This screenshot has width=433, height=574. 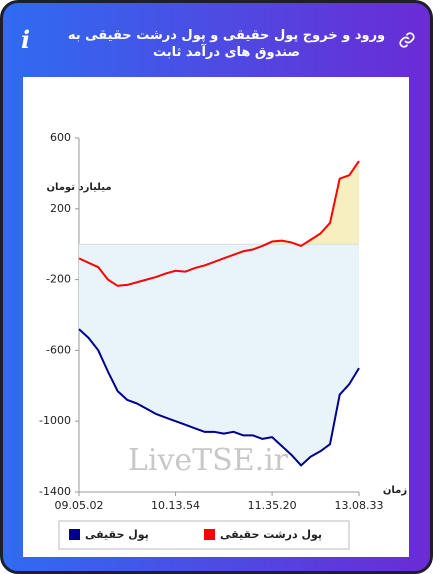 What do you see at coordinates (117, 534) in the screenshot?
I see `legend-label: پول حقیقی` at bounding box center [117, 534].